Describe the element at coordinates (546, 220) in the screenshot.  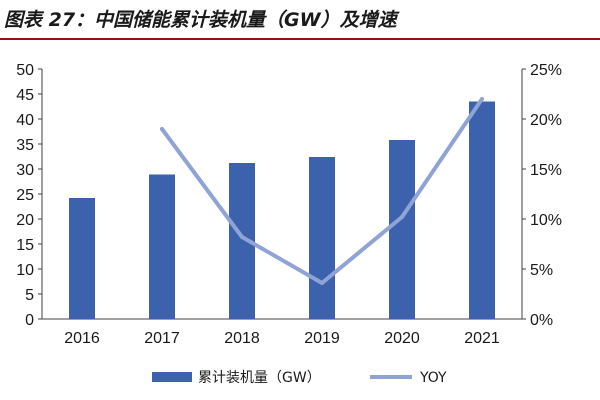
I see `y-right-tick-label: 10%` at that location.